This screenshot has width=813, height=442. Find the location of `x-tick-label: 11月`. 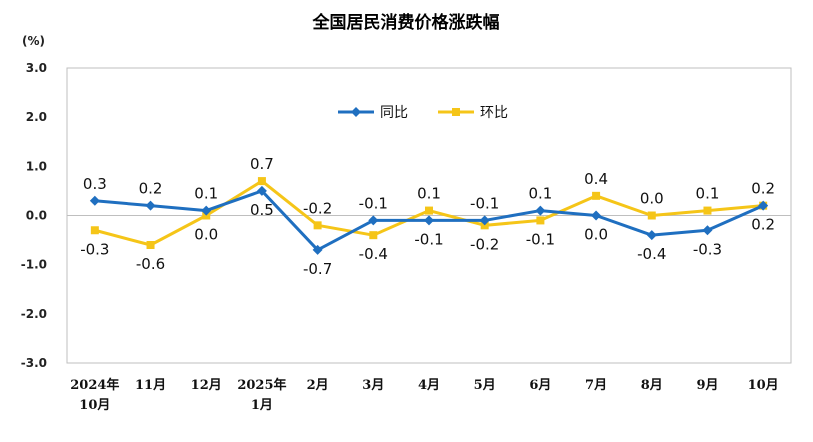

x-tick-label: 11月 is located at coordinates (150, 385).